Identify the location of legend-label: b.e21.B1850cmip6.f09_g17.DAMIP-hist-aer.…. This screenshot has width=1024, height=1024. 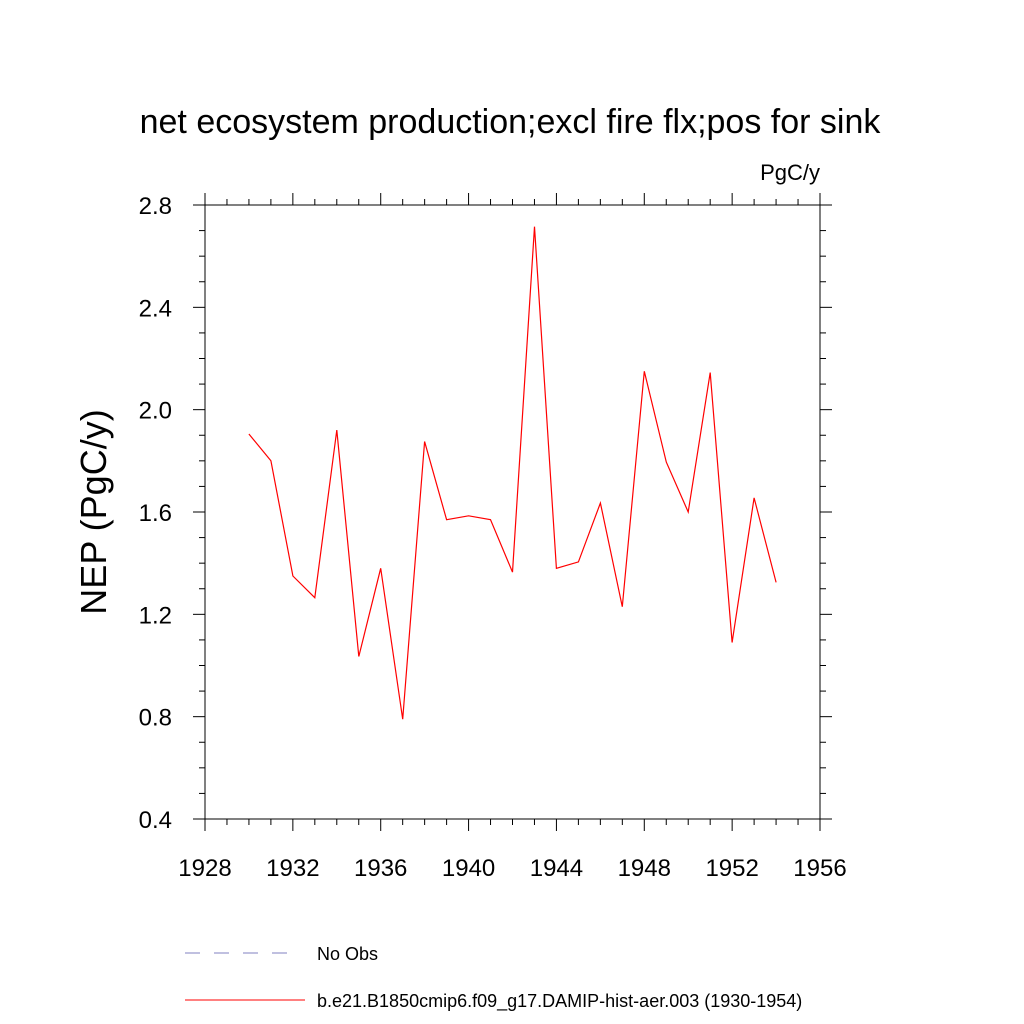
(559, 1001).